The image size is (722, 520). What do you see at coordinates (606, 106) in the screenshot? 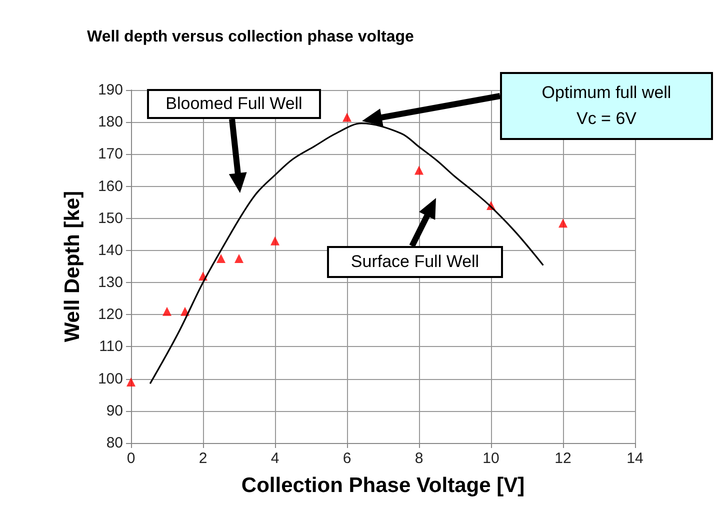
I see `callout-box: Optimum full well Vc = 6V` at bounding box center [606, 106].